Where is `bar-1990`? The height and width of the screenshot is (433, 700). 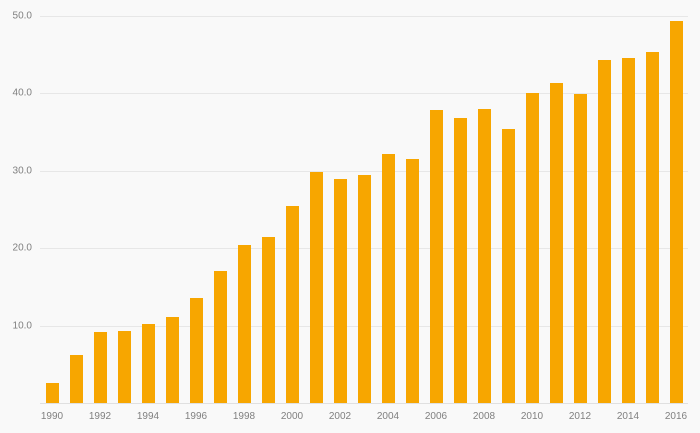
bar-1990 is located at coordinates (52, 392).